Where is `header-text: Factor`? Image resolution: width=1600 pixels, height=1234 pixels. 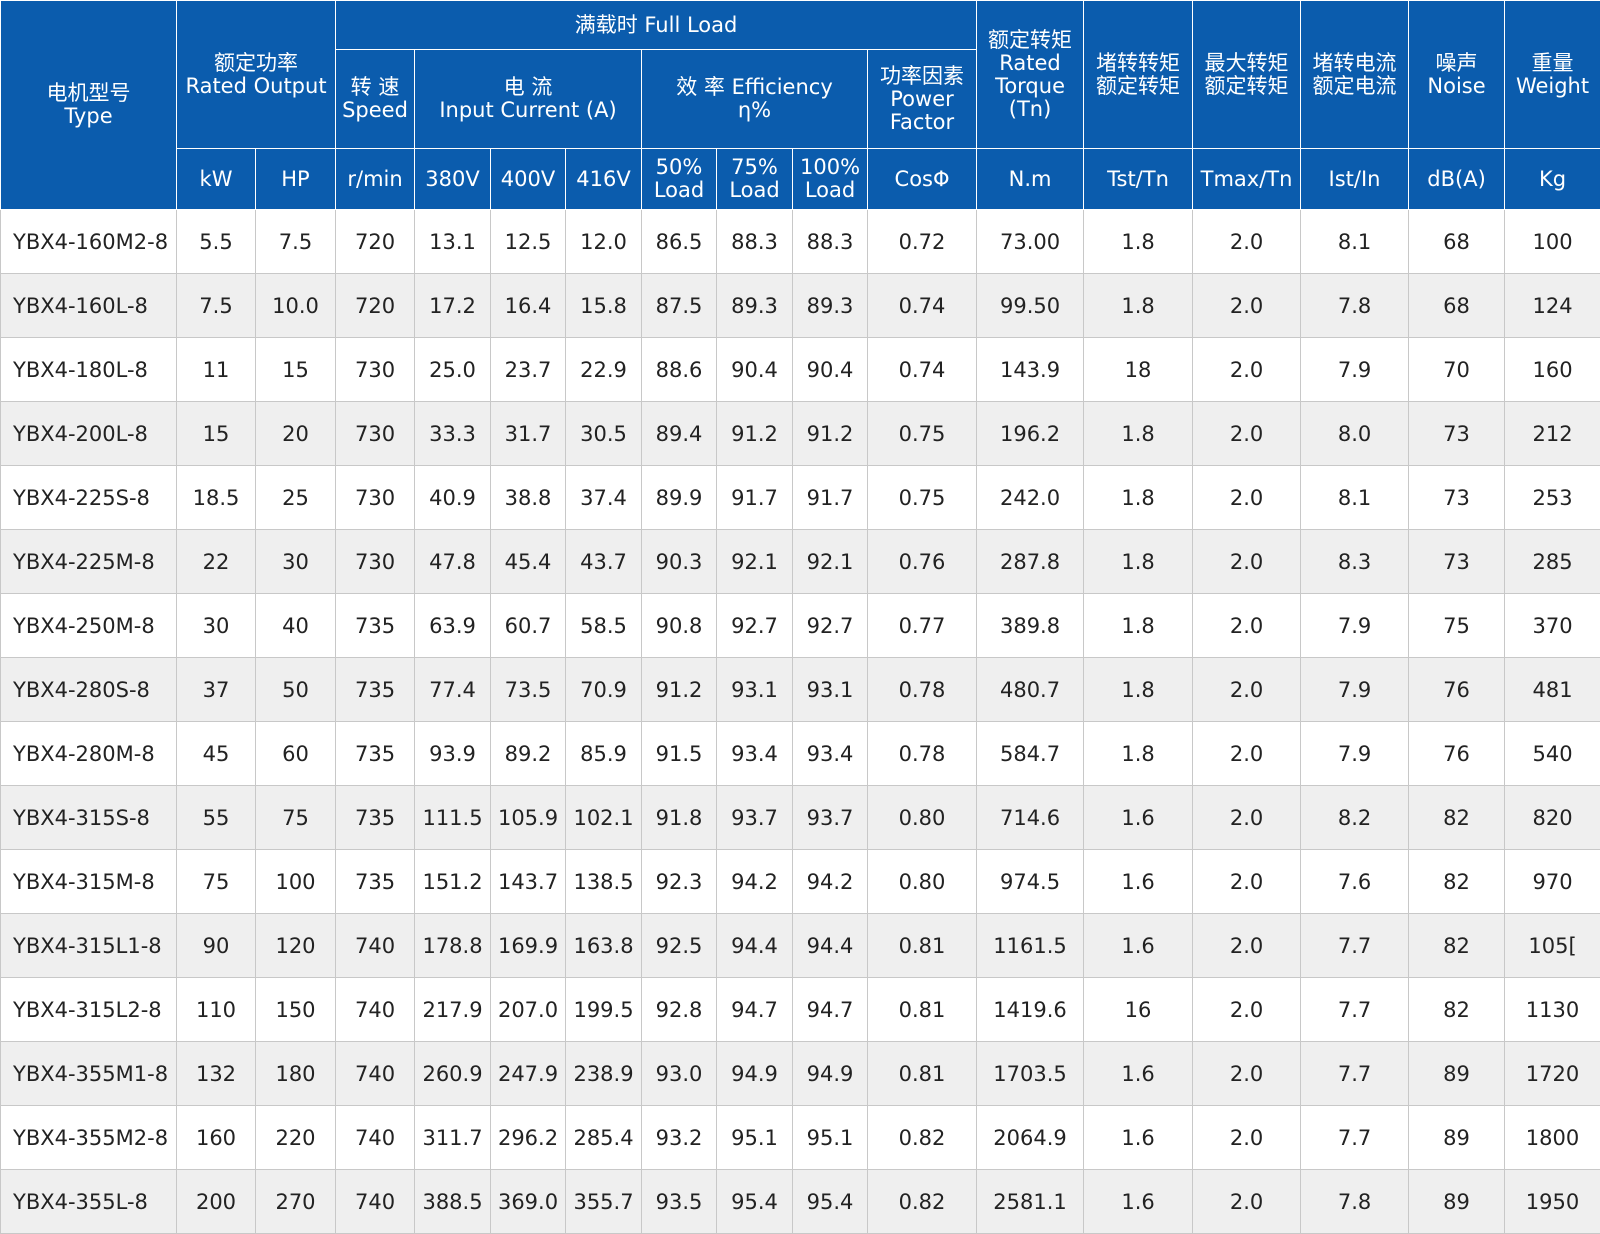
header-text: Factor is located at coordinates (922, 121).